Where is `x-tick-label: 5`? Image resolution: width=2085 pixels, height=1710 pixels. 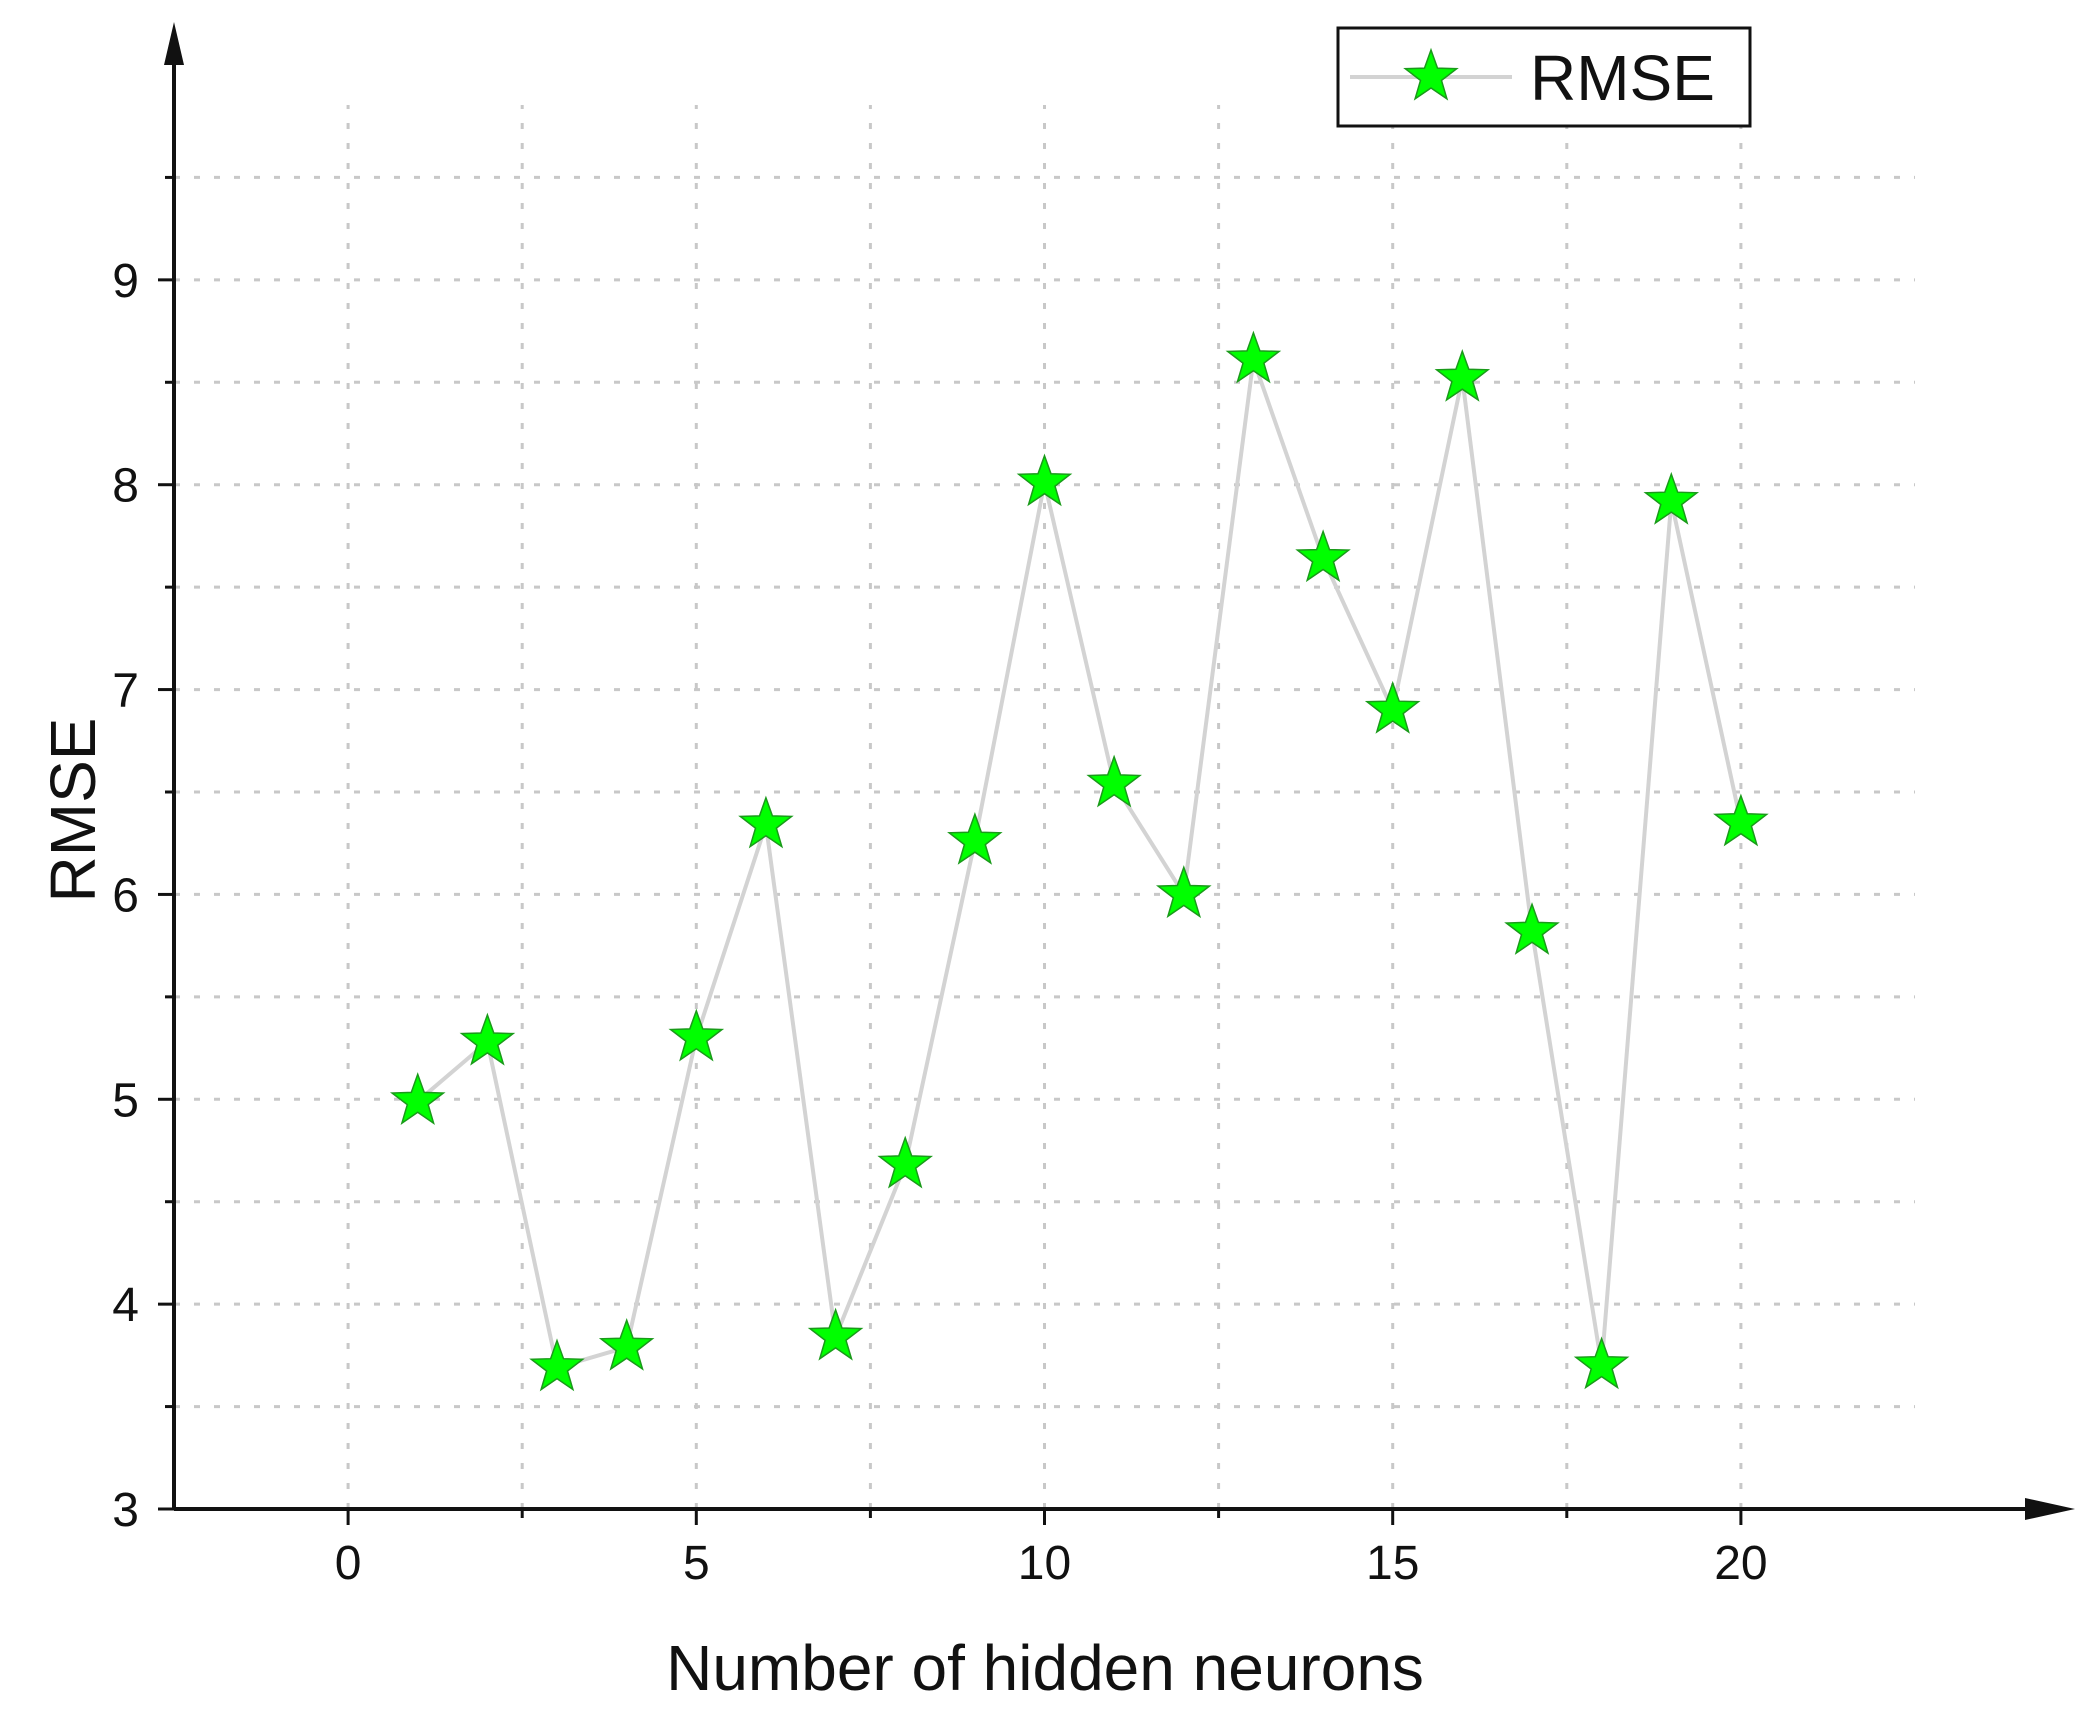
x-tick-label: 5 is located at coordinates (696, 1563).